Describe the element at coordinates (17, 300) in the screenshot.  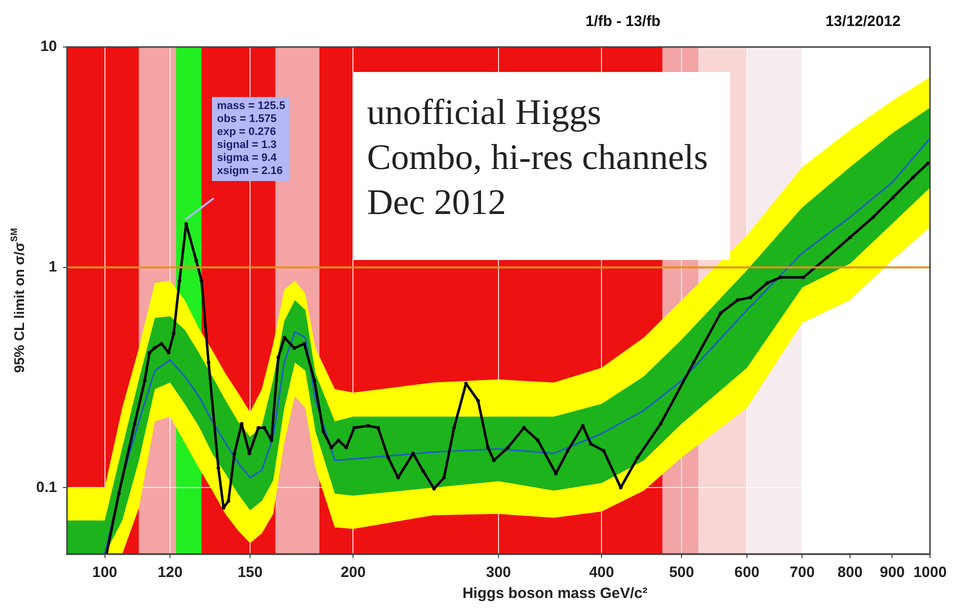
I see `y-axis-title: 95% CL limit on σ/σSM` at that location.